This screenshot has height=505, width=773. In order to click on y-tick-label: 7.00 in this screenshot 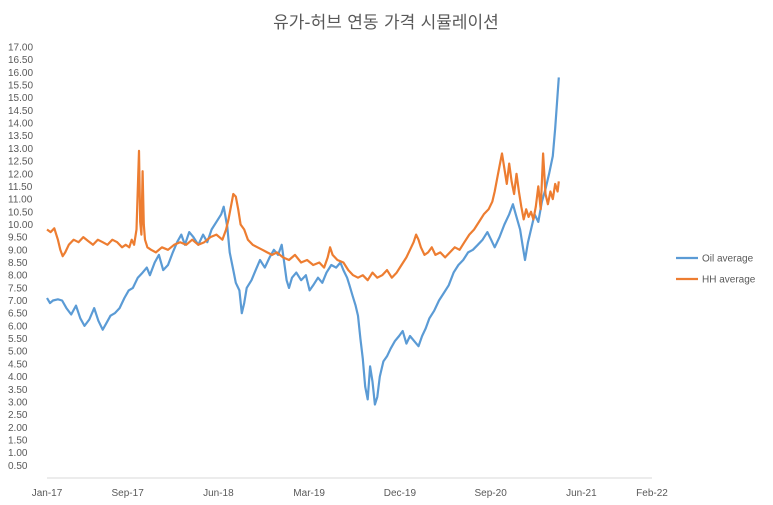, I will do `click(18, 301)`.